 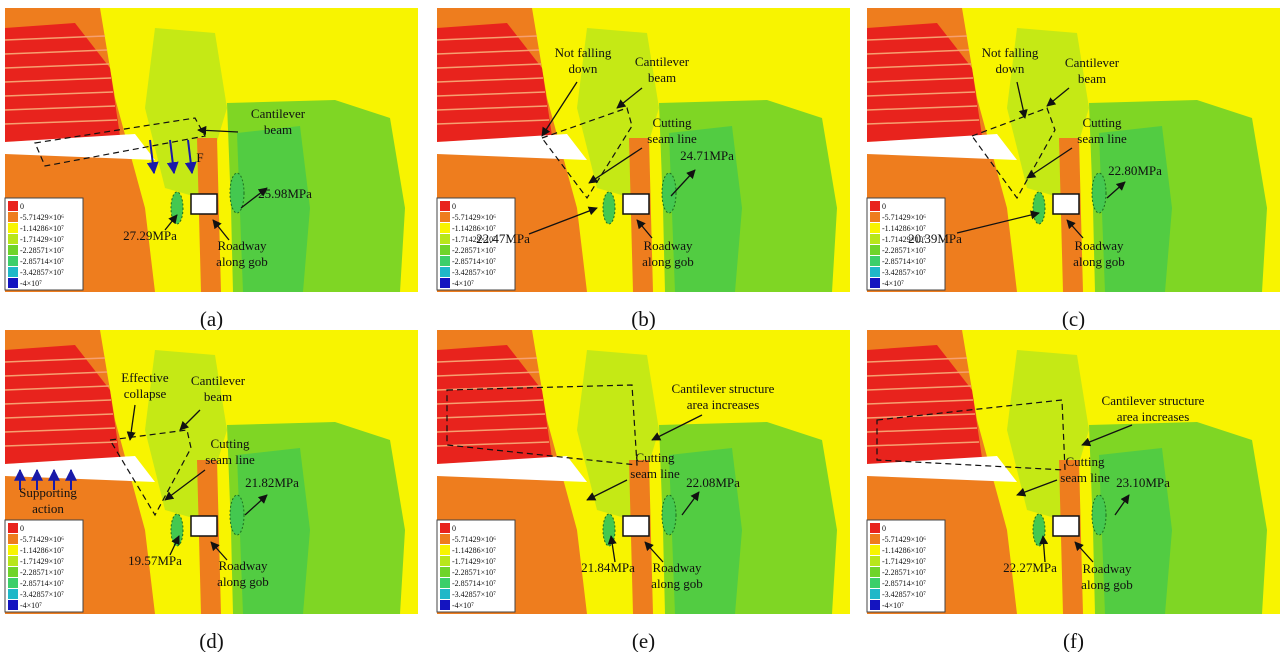 What do you see at coordinates (285, 193) in the screenshot?
I see `annotation: 25.98MPa` at bounding box center [285, 193].